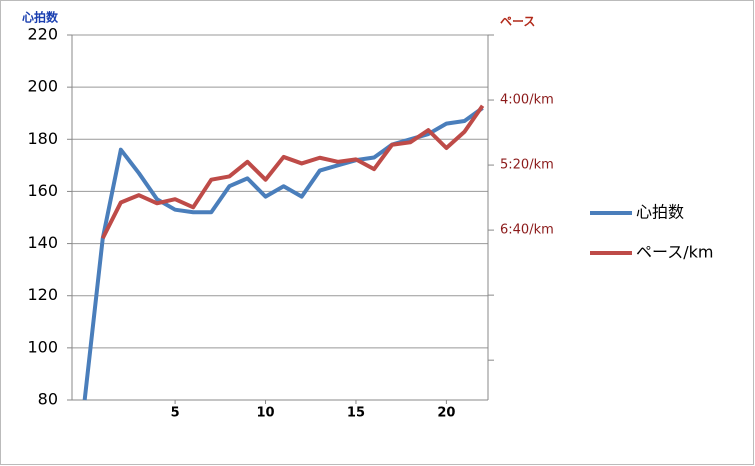 The image size is (755, 466). Describe the element at coordinates (527, 165) in the screenshot. I see `y2-tick-label: 5:20/km` at that location.